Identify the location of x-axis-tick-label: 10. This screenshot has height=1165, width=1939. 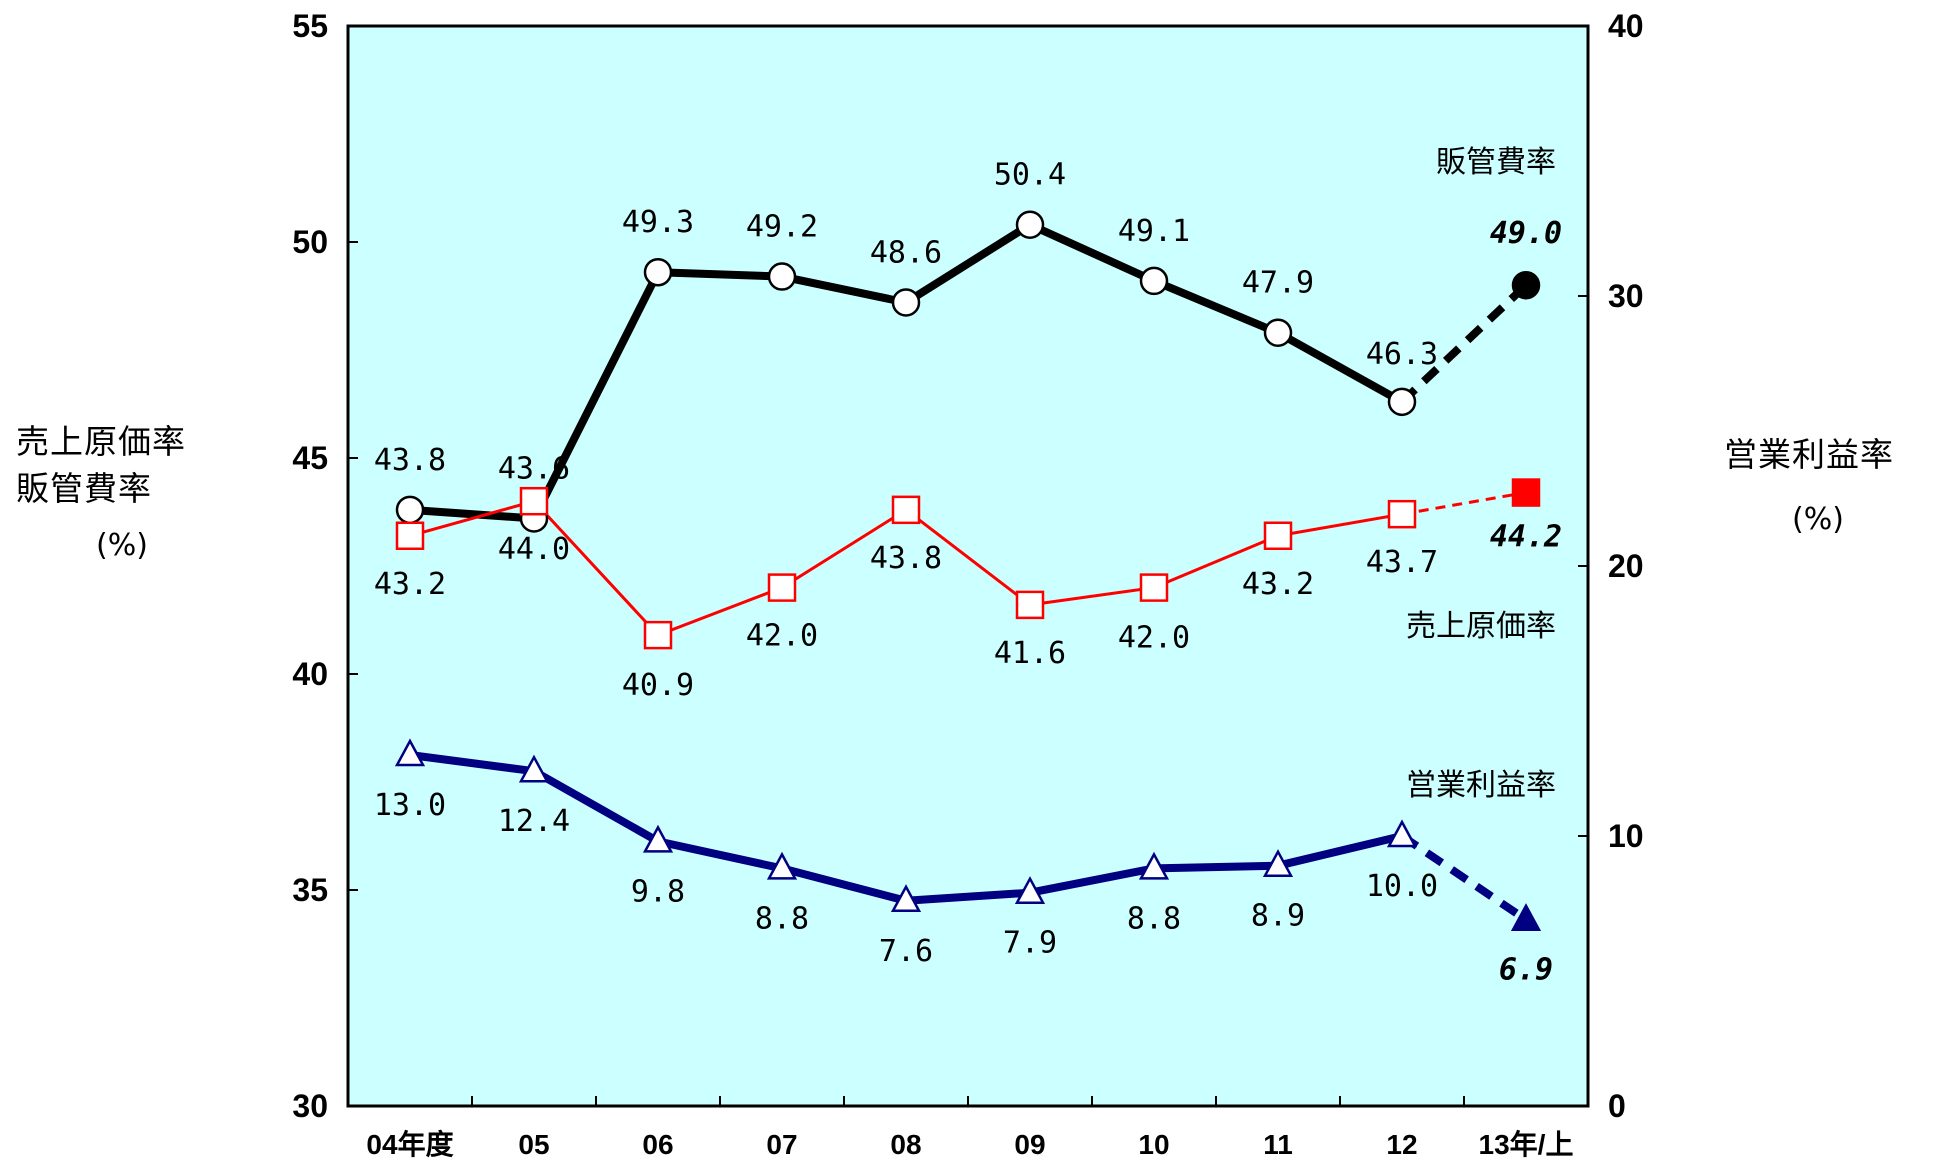
(1153, 1144).